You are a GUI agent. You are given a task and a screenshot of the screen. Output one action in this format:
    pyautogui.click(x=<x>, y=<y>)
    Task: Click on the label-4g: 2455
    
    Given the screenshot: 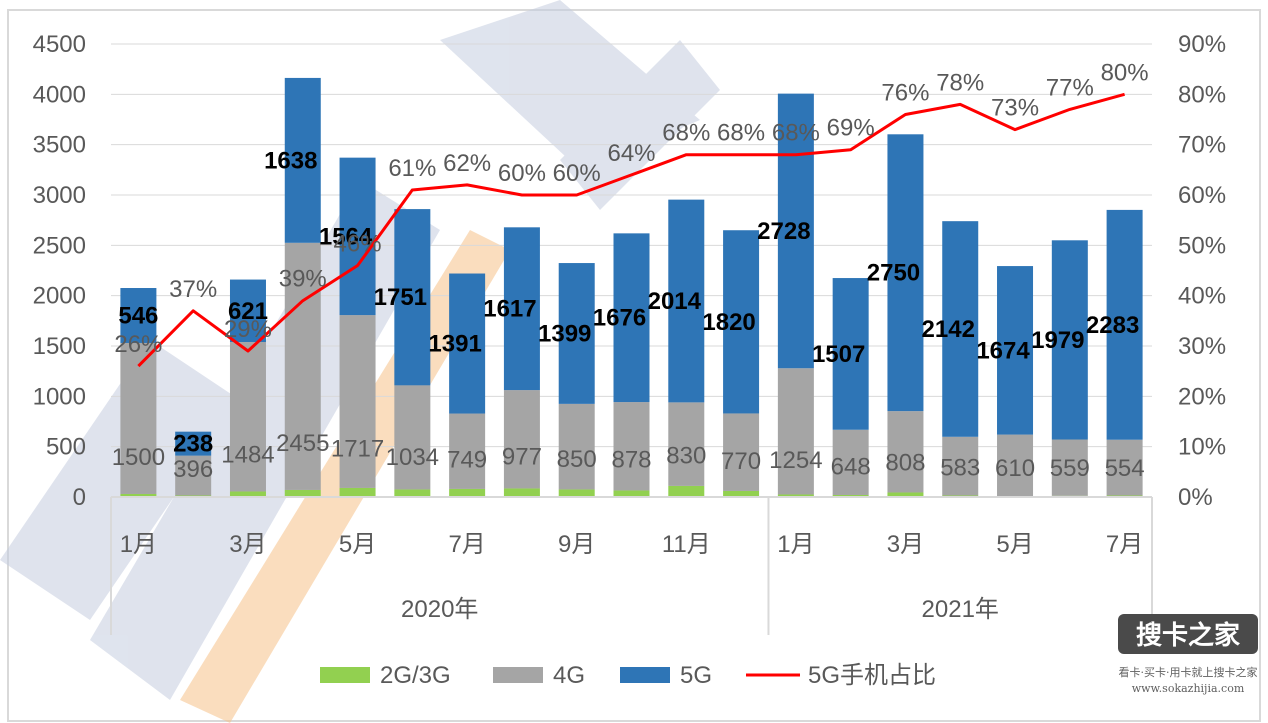 What is the action you would take?
    pyautogui.click(x=302, y=443)
    